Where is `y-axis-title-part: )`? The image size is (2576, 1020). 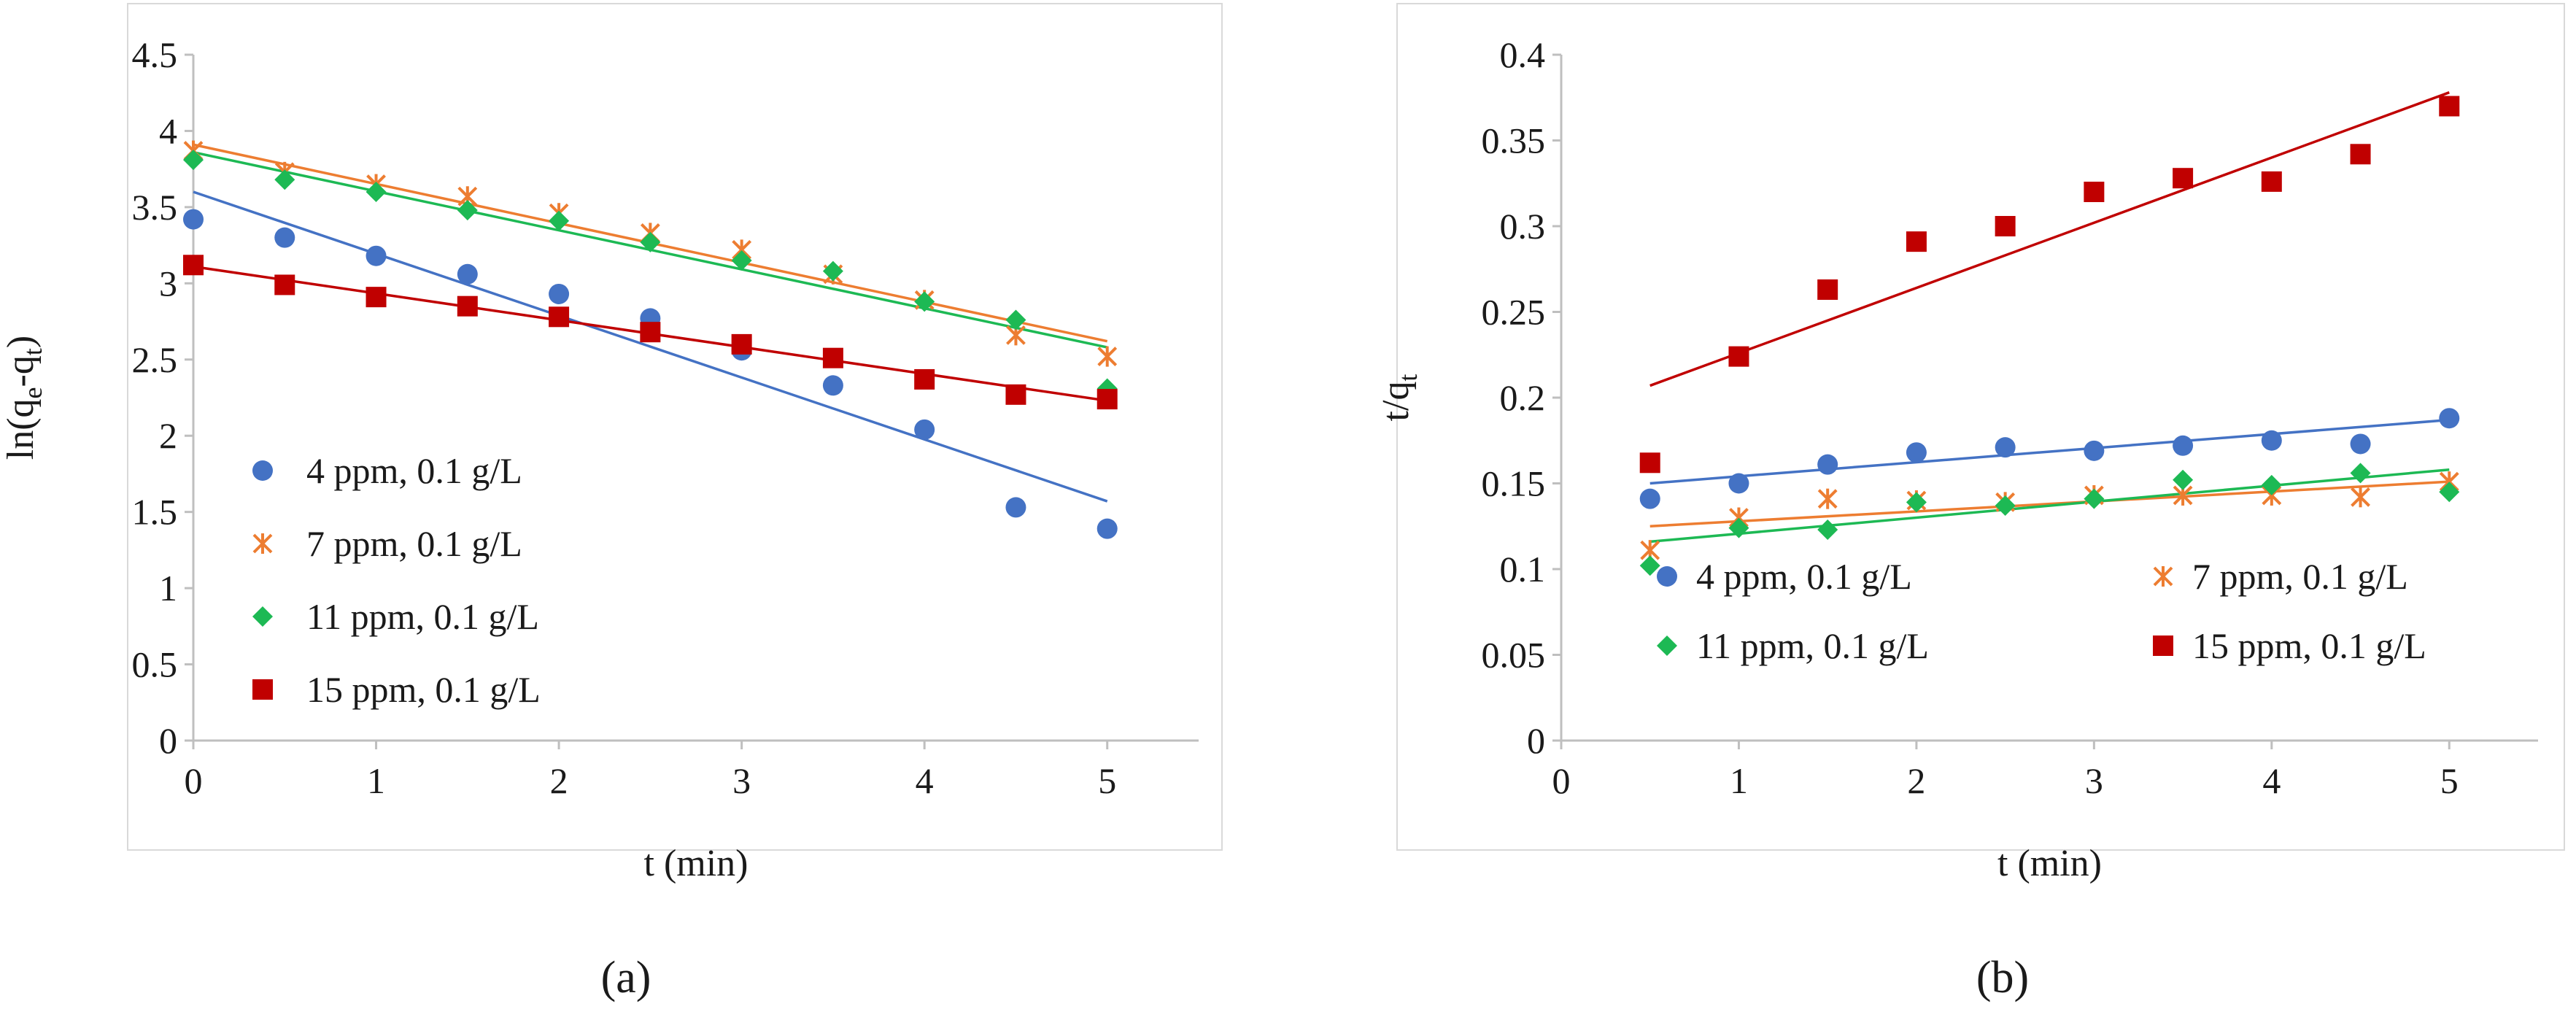
y-axis-title-part: ) is located at coordinates (21, 342).